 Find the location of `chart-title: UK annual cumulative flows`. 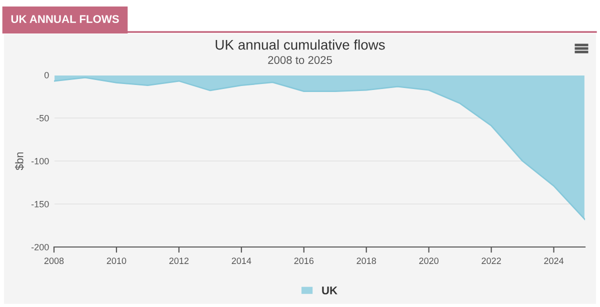

chart-title: UK annual cumulative flows is located at coordinates (300, 45).